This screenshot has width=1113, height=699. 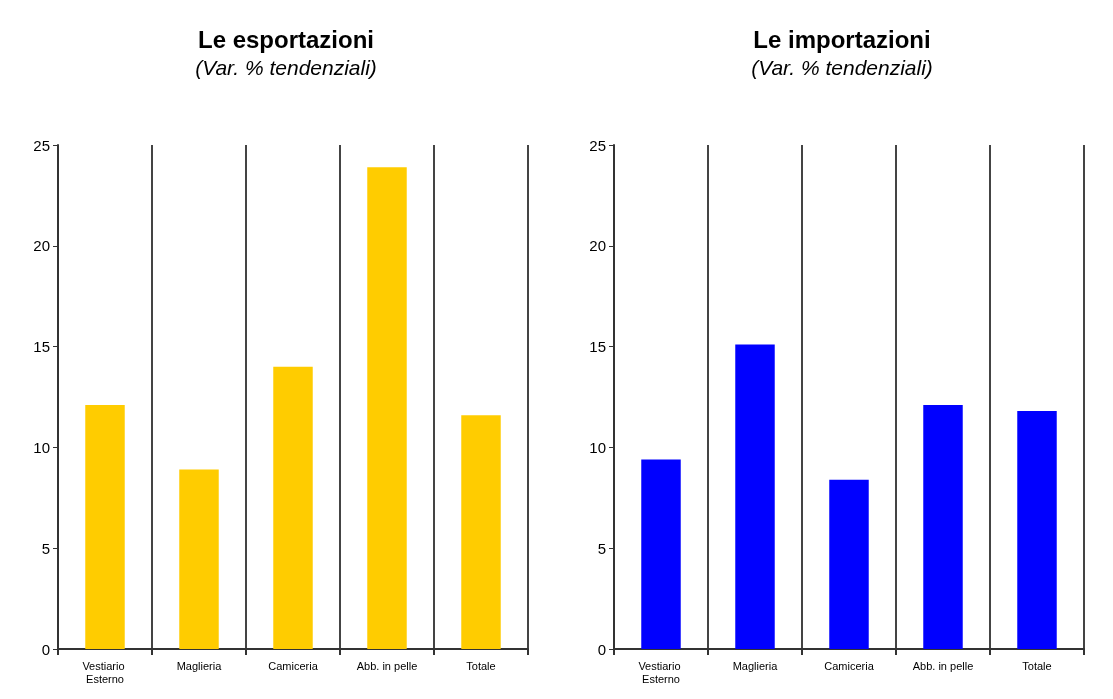 What do you see at coordinates (286, 39) in the screenshot?
I see `chart-title: Le esportazioni` at bounding box center [286, 39].